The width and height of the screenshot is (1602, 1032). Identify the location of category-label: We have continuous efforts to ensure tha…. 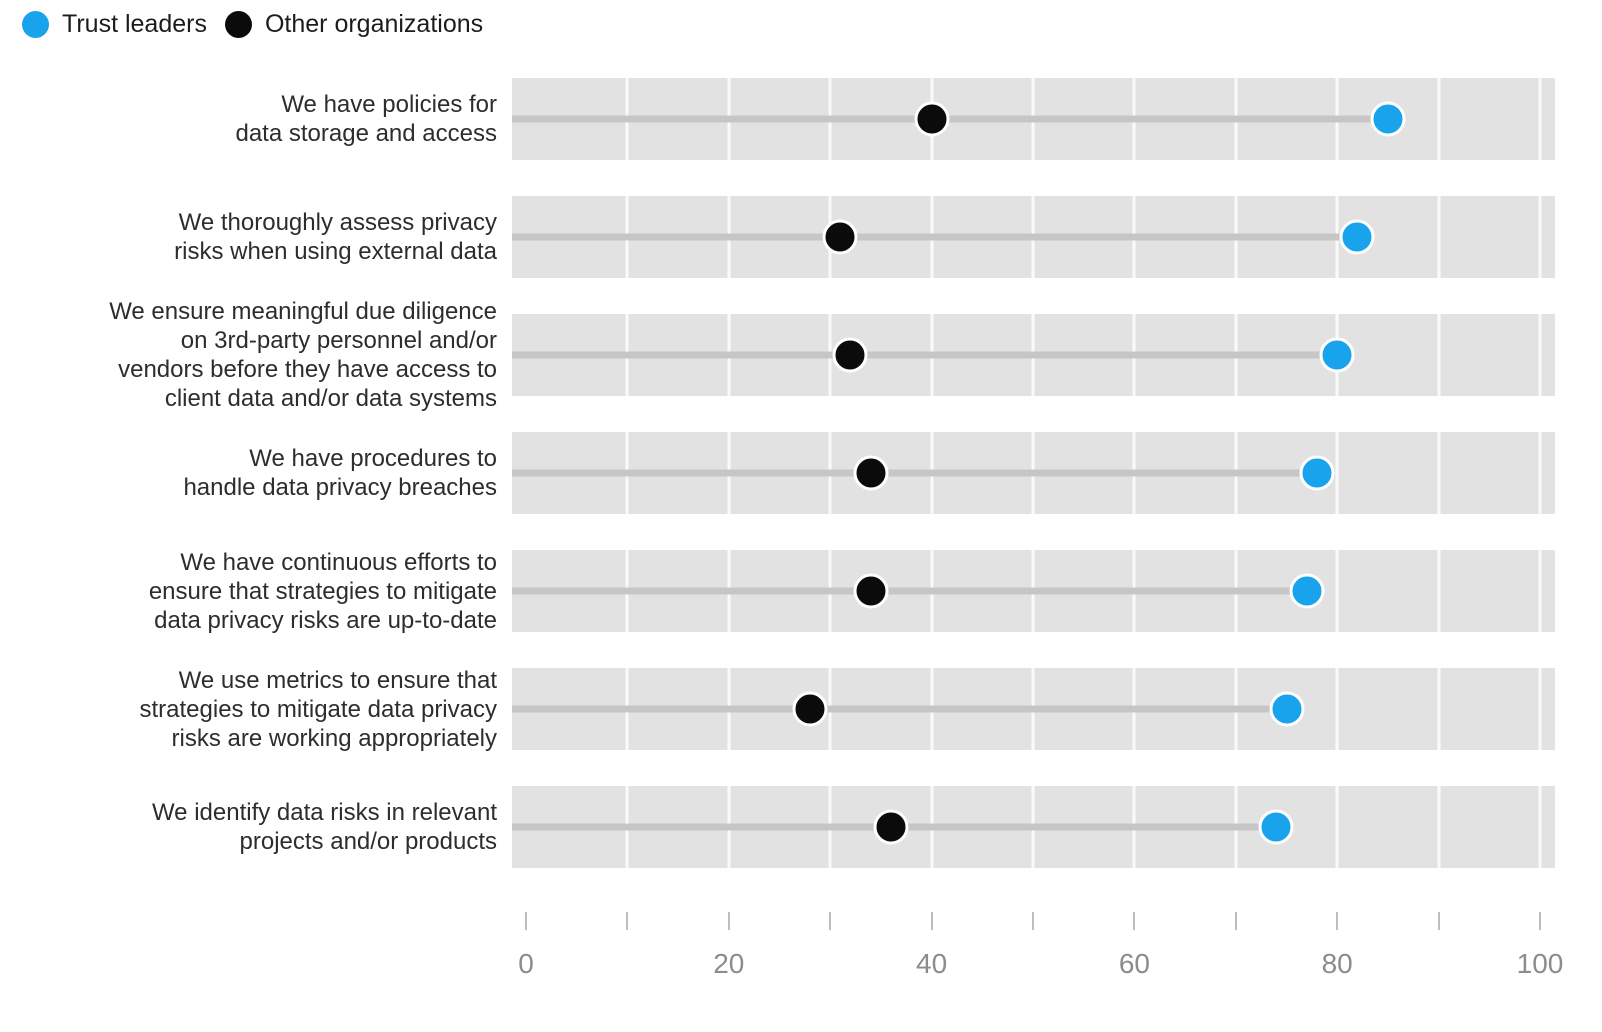
(322, 591).